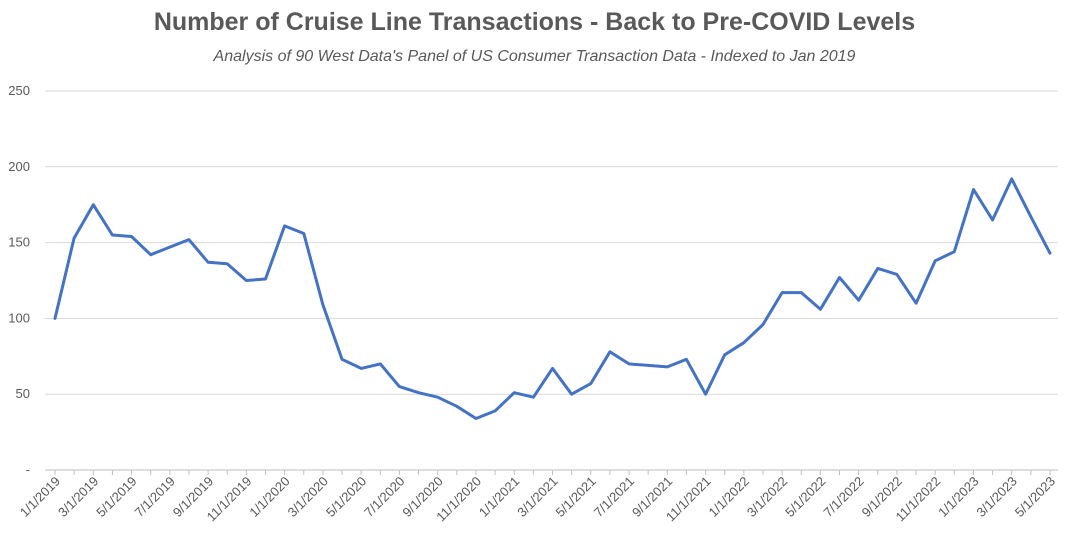 The width and height of the screenshot is (1069, 543). I want to click on y-axis-tick-labels: - 50 100 150 200 250, so click(19, 280).